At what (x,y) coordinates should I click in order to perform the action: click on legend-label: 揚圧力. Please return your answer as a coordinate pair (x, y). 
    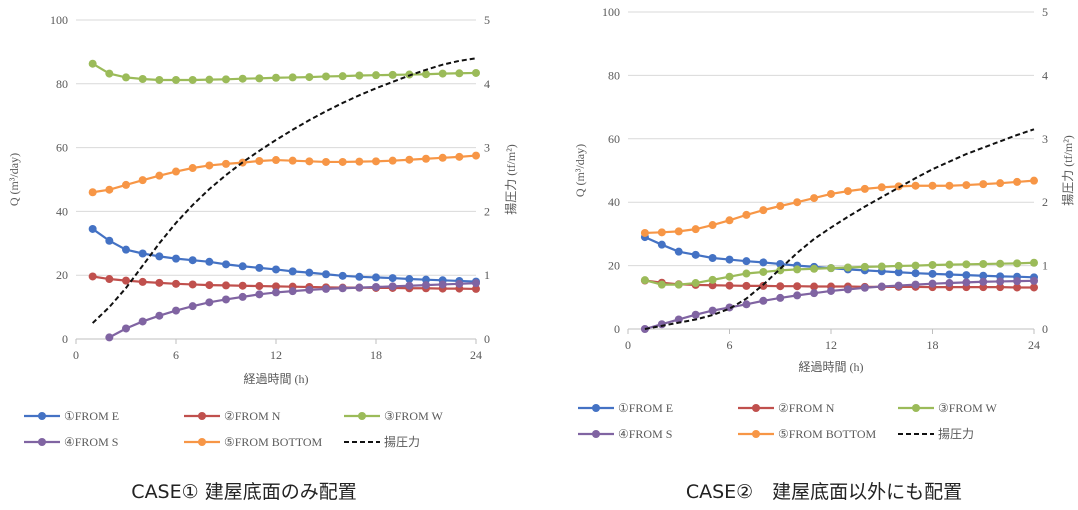
    Looking at the image, I should click on (956, 434).